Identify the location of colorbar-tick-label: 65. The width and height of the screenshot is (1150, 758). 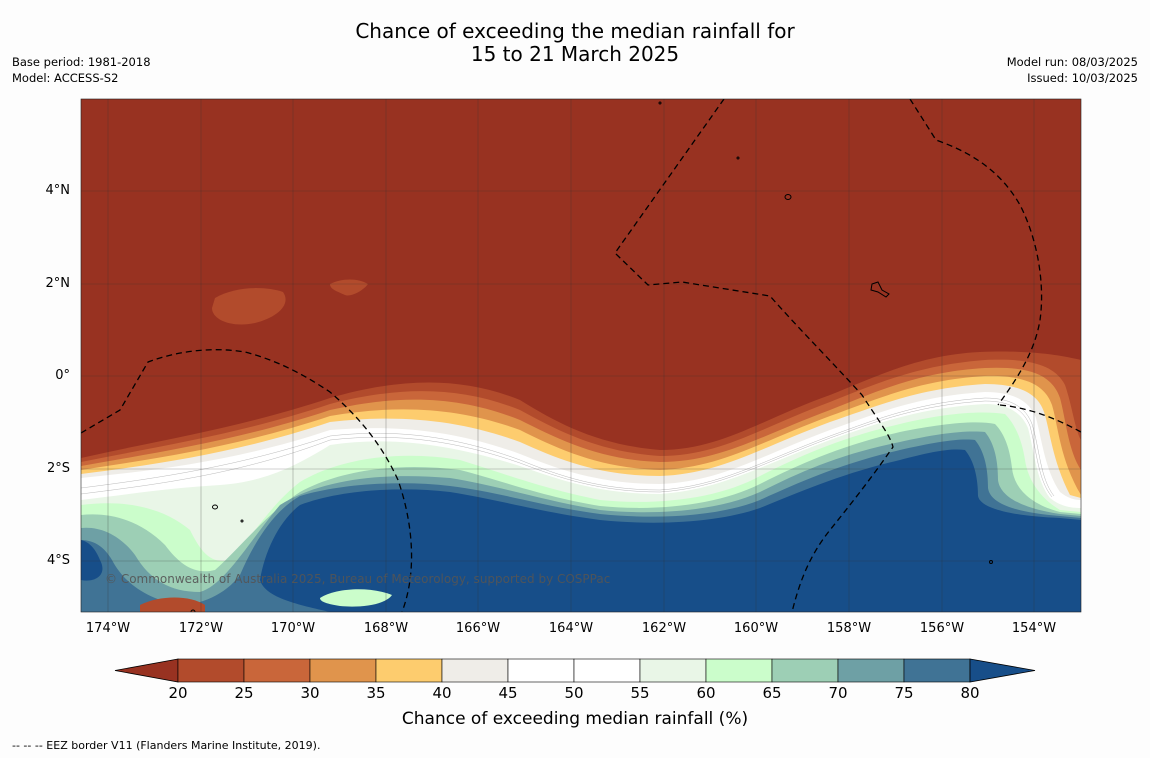
(772, 693).